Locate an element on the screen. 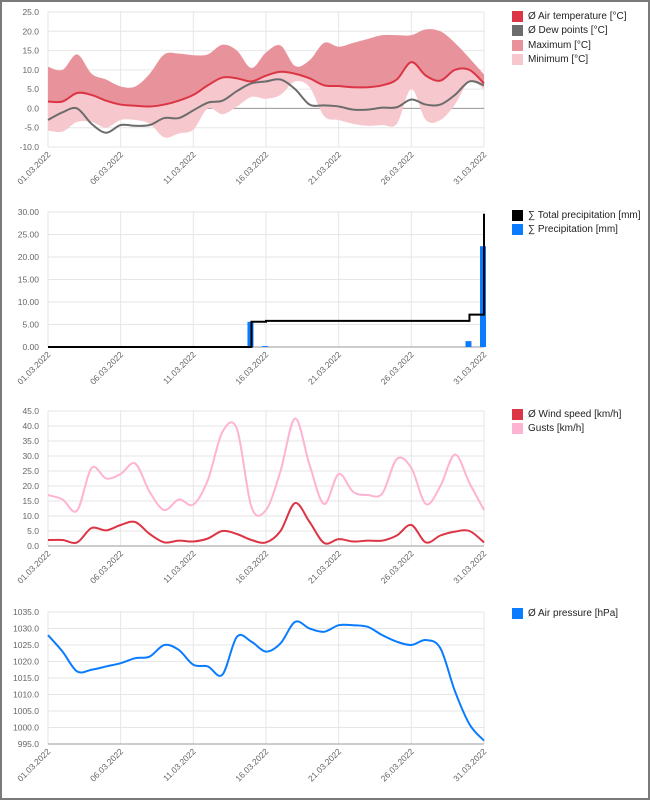 This screenshot has width=650, height=800. legend-label: Gusts [km/h] is located at coordinates (556, 429).